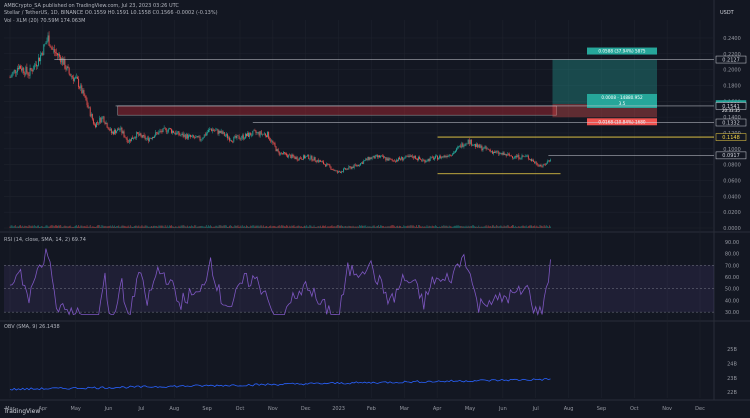 The width and height of the screenshot is (750, 418). Describe the element at coordinates (700, 409) in the screenshot. I see `time-tick-label: Dec` at that location.